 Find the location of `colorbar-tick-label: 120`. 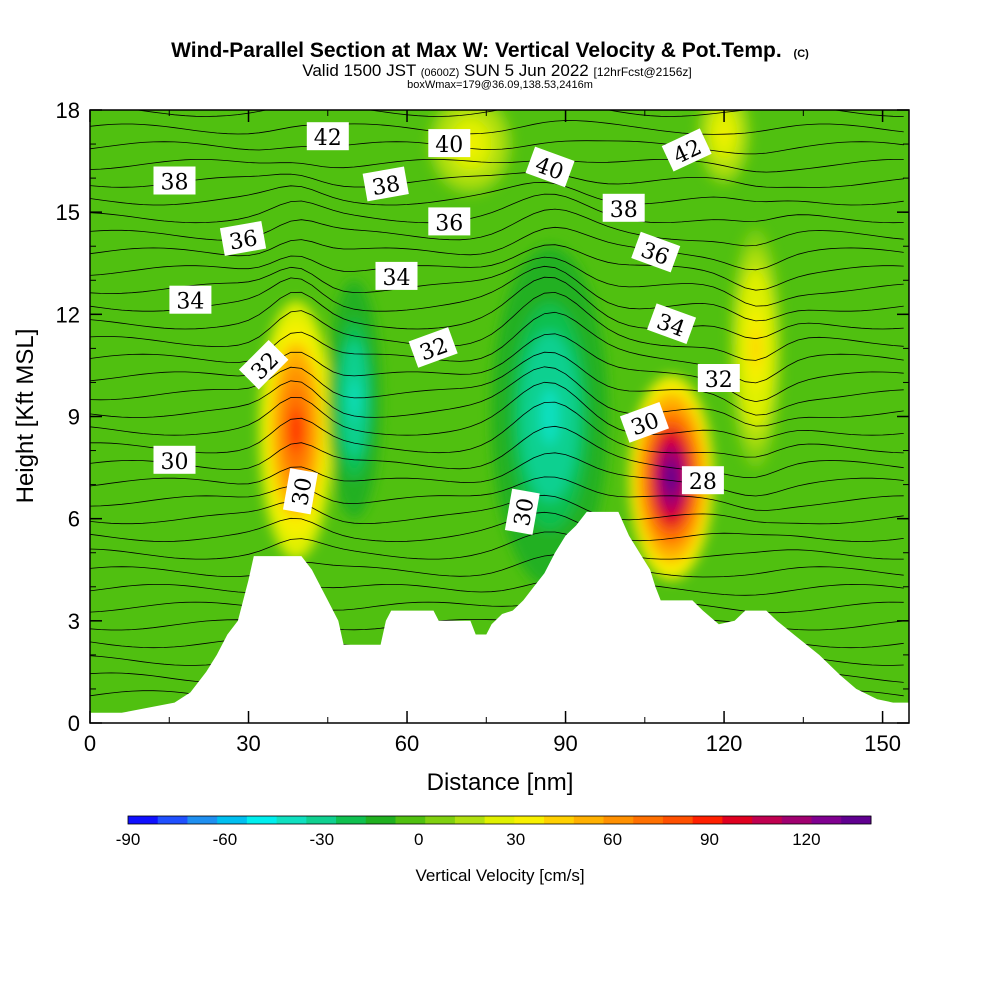

colorbar-tick-label: 120 is located at coordinates (806, 839).